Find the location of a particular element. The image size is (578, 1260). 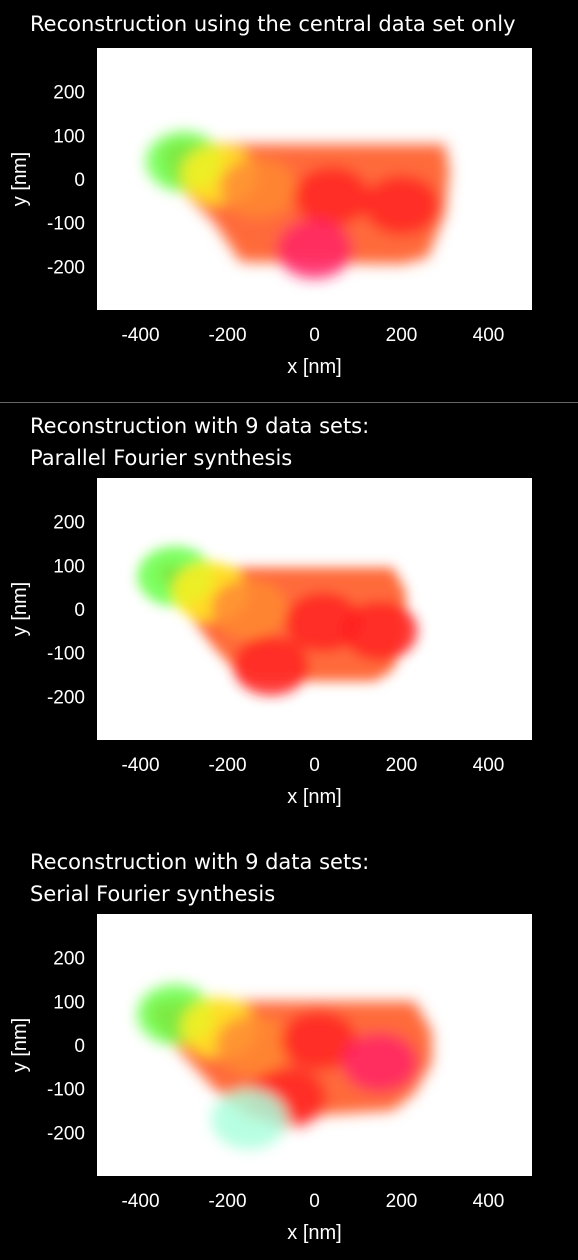

panel-title-line-2: Serial Fourier synthesis is located at coordinates (153, 894).